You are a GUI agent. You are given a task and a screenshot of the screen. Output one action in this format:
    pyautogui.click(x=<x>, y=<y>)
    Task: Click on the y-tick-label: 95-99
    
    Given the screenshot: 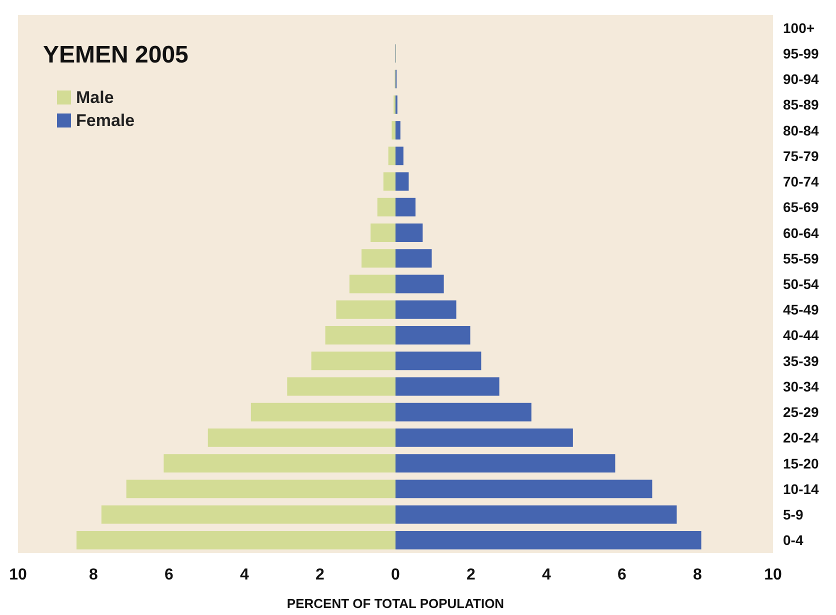 What is the action you would take?
    pyautogui.click(x=801, y=53)
    